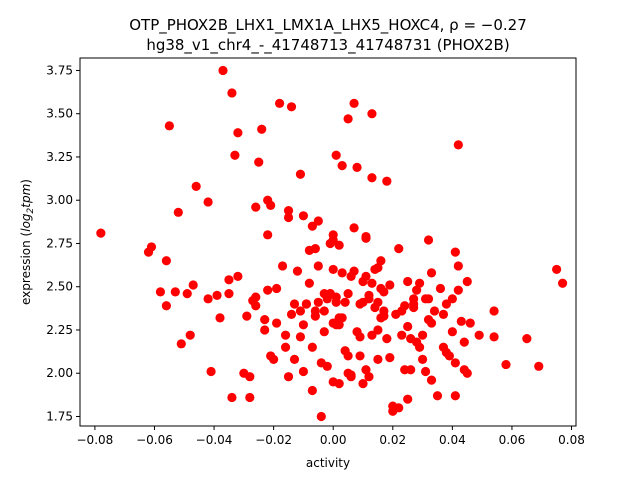 Image resolution: width=640 pixels, height=480 pixels. Describe the element at coordinates (328, 463) in the screenshot. I see `x-axis-label: activity` at that location.